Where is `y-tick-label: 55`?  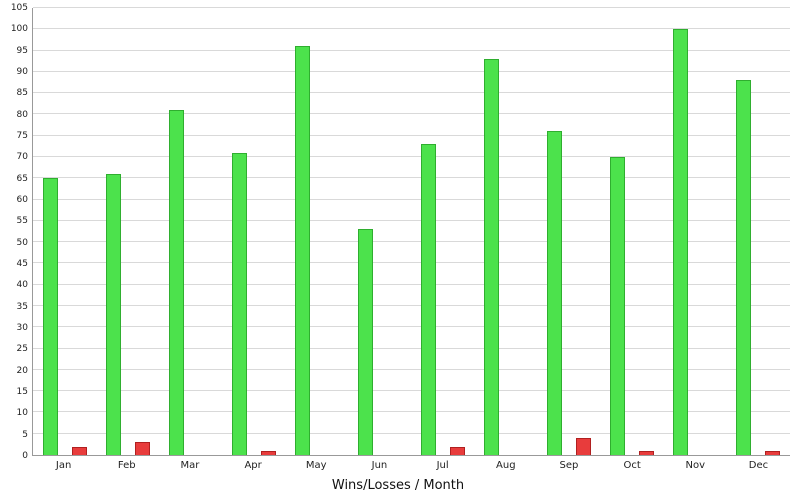
y-tick-label: 55 is located at coordinates (22, 221).